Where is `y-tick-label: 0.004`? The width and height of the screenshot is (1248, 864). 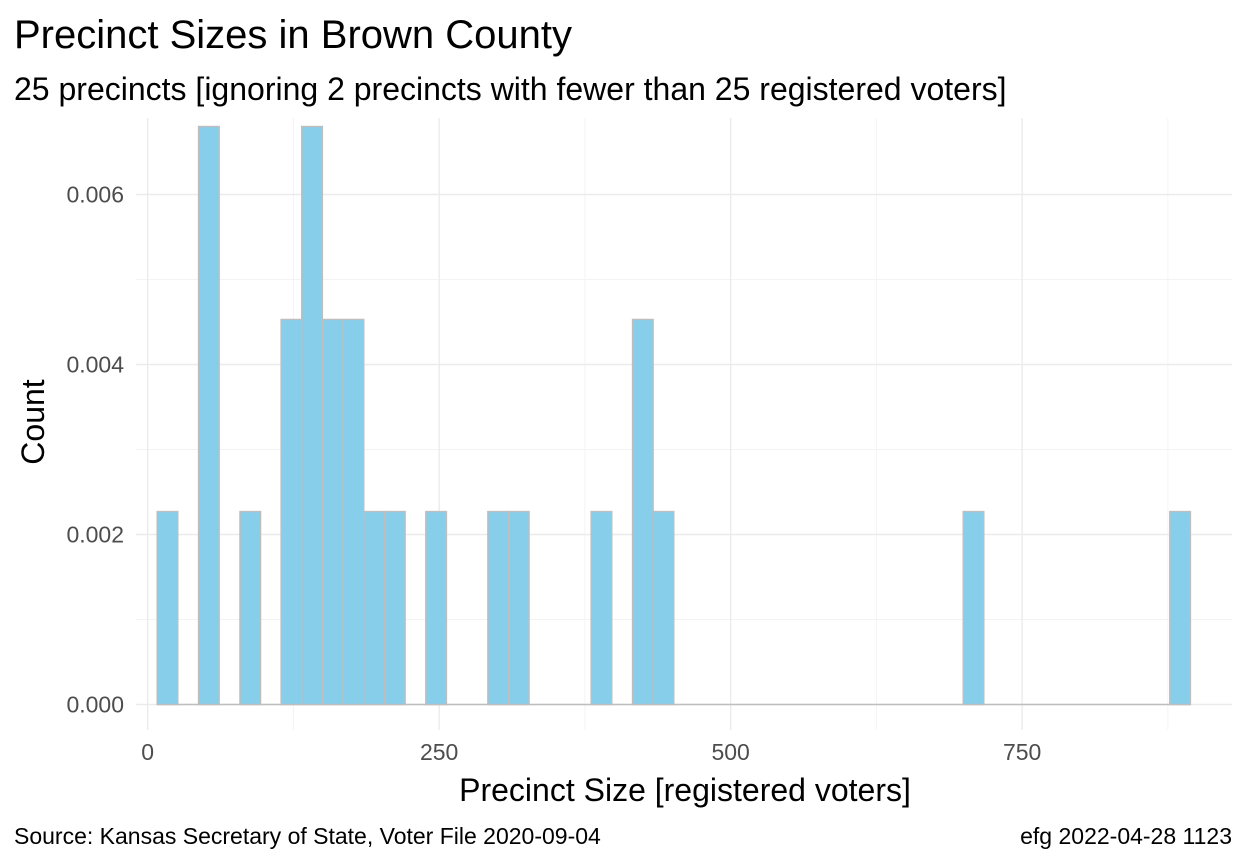 y-tick-label: 0.004 is located at coordinates (95, 365).